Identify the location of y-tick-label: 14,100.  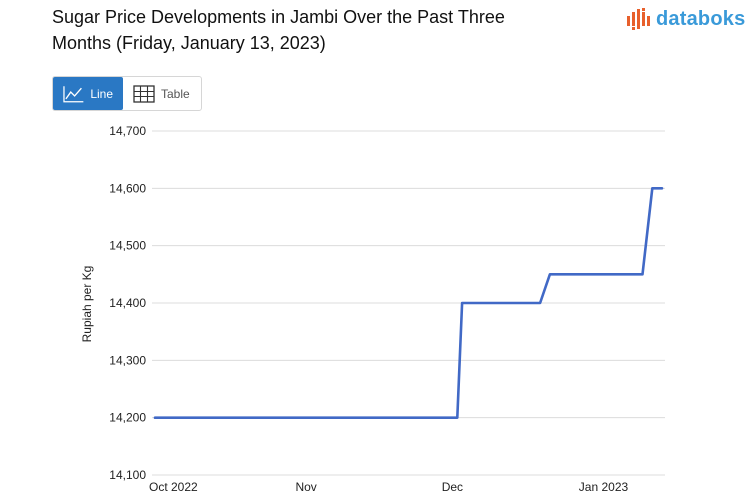
(127, 475).